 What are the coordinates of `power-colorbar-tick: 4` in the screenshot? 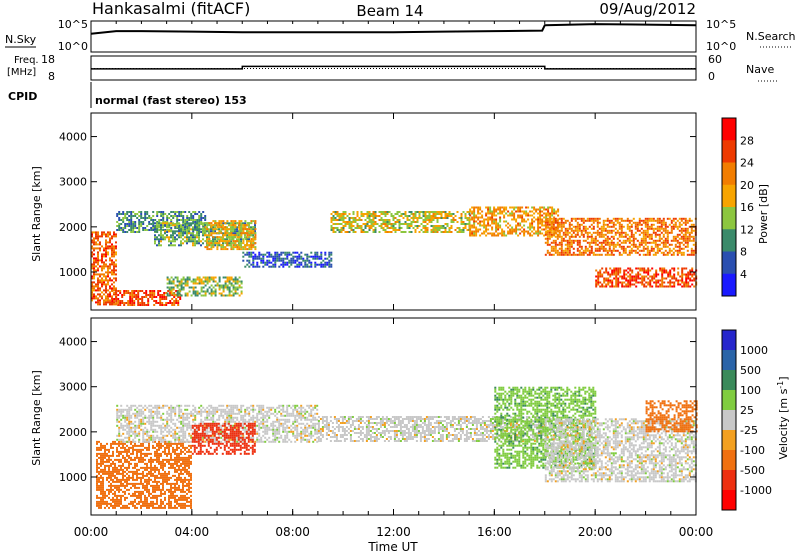 It's located at (743, 274).